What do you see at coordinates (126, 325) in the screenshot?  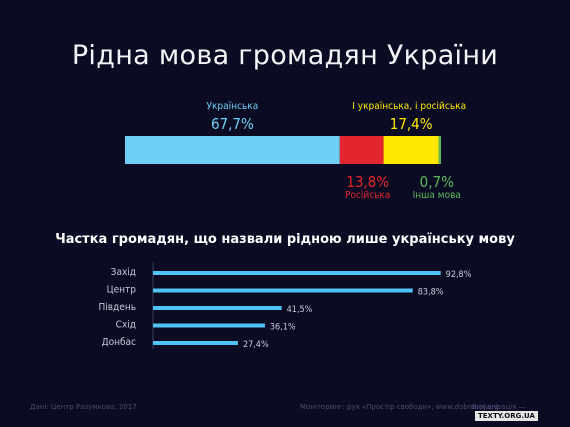 I see `category-label-3: Схід` at bounding box center [126, 325].